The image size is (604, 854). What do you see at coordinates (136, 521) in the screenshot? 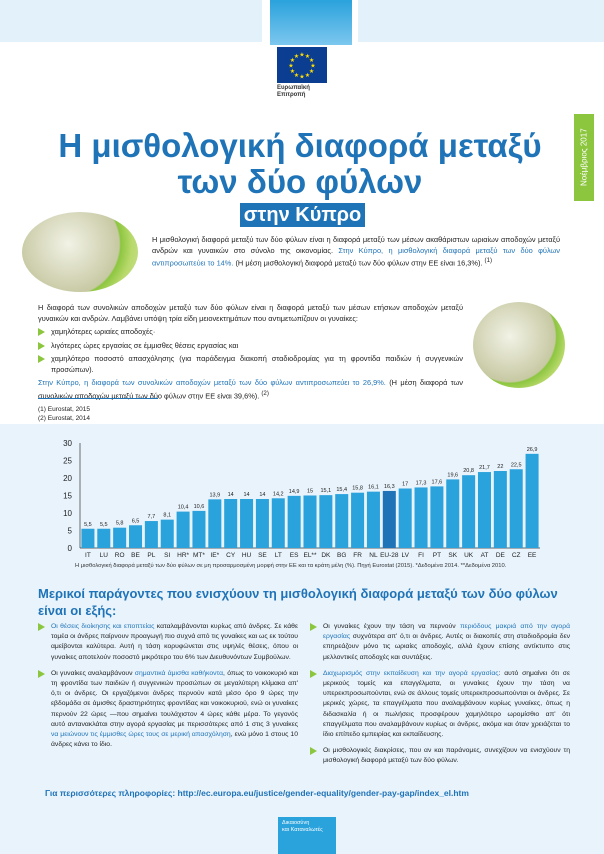
I see `data-label: 6,5` at bounding box center [136, 521].